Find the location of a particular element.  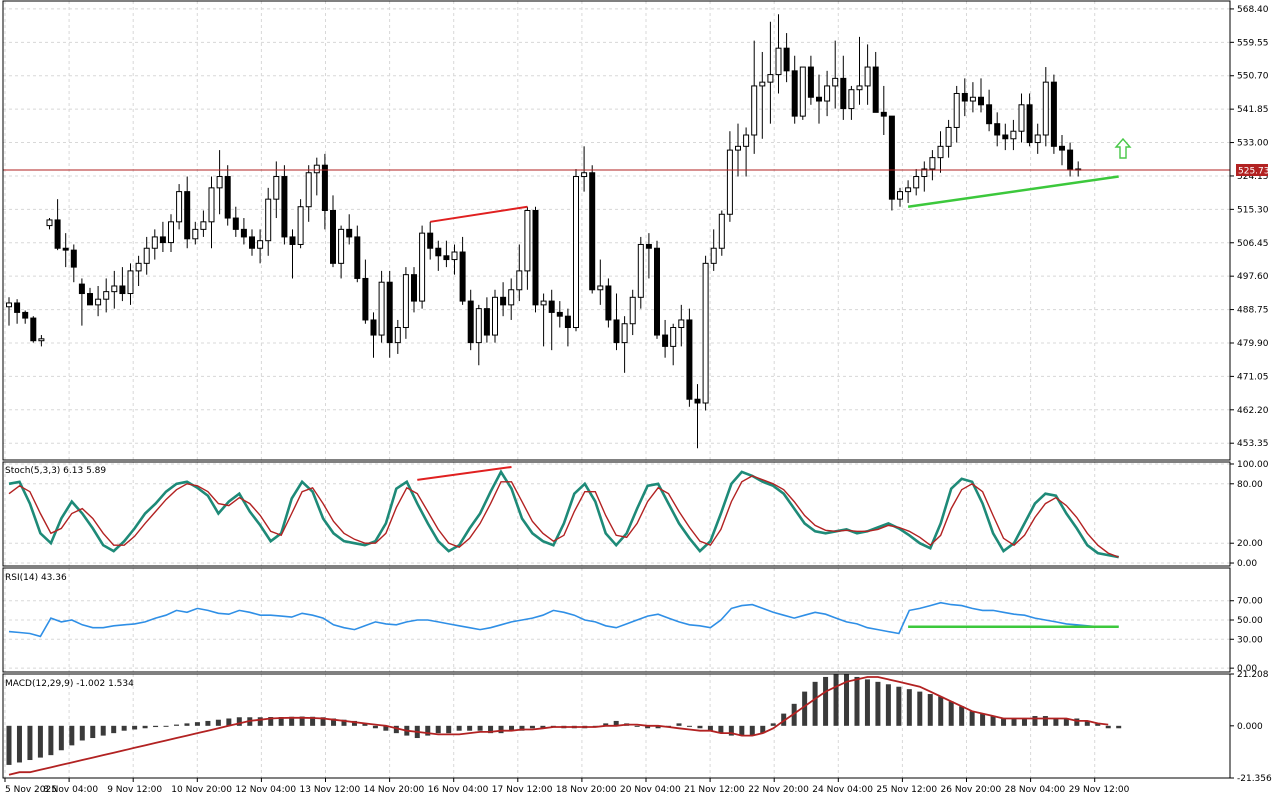

y-tick-label: 533.00 is located at coordinates (1253, 144).